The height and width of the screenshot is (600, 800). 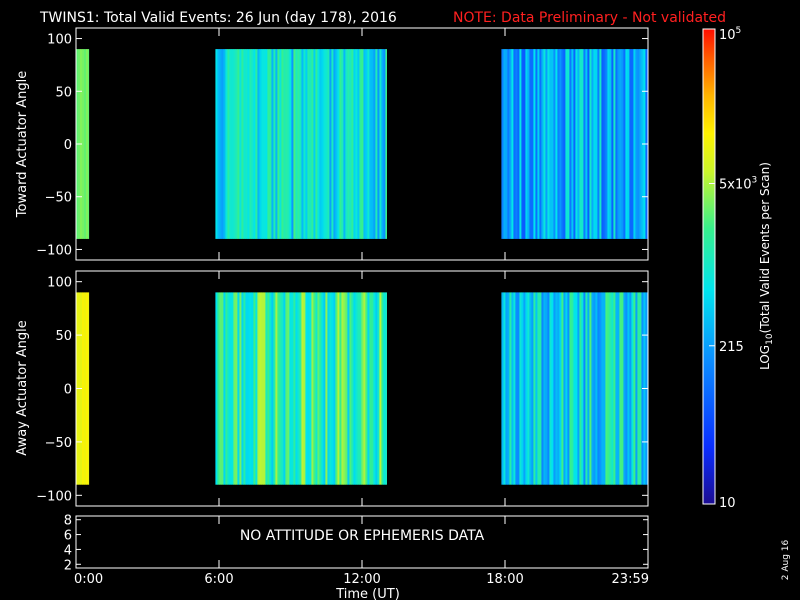 I want to click on colorbar-tick-label: 10, so click(x=727, y=503).